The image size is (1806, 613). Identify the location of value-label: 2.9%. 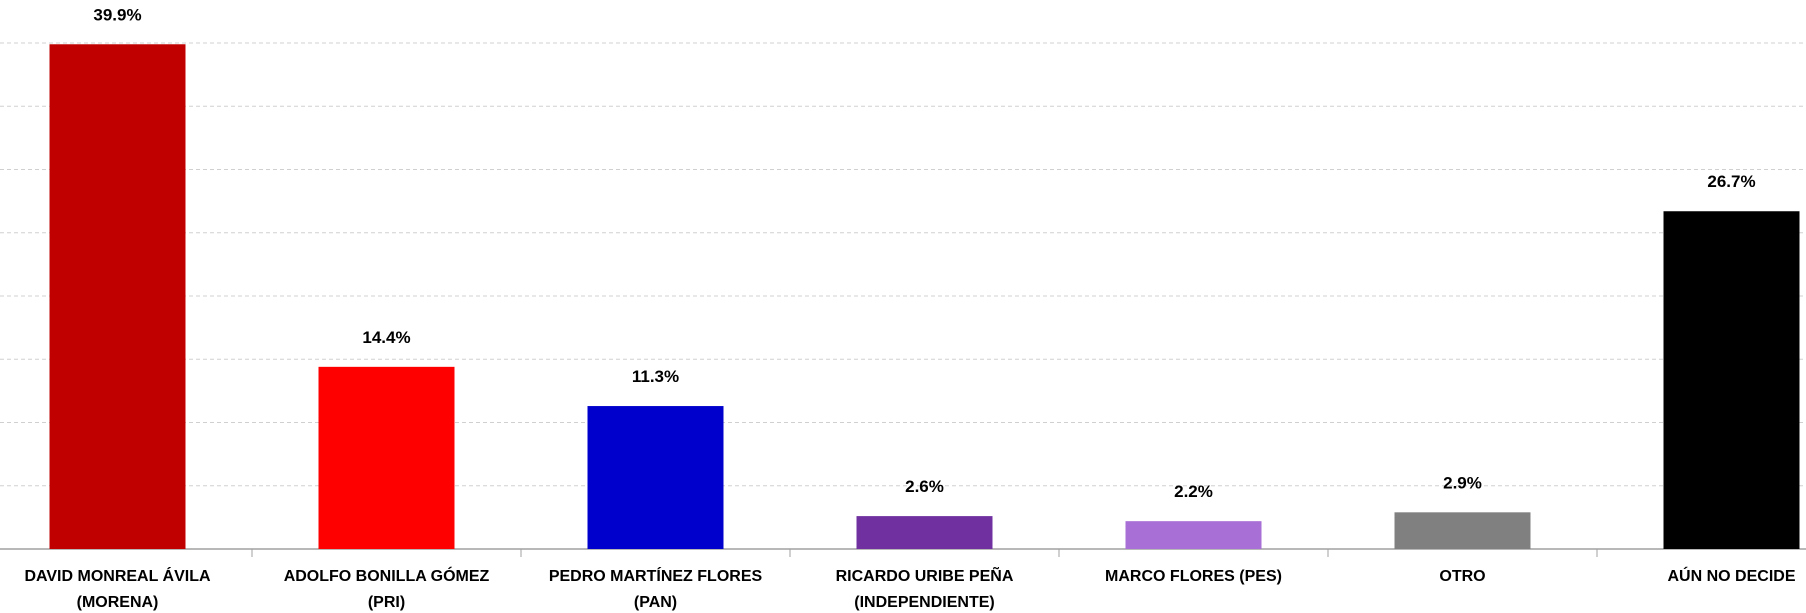
(1462, 482).